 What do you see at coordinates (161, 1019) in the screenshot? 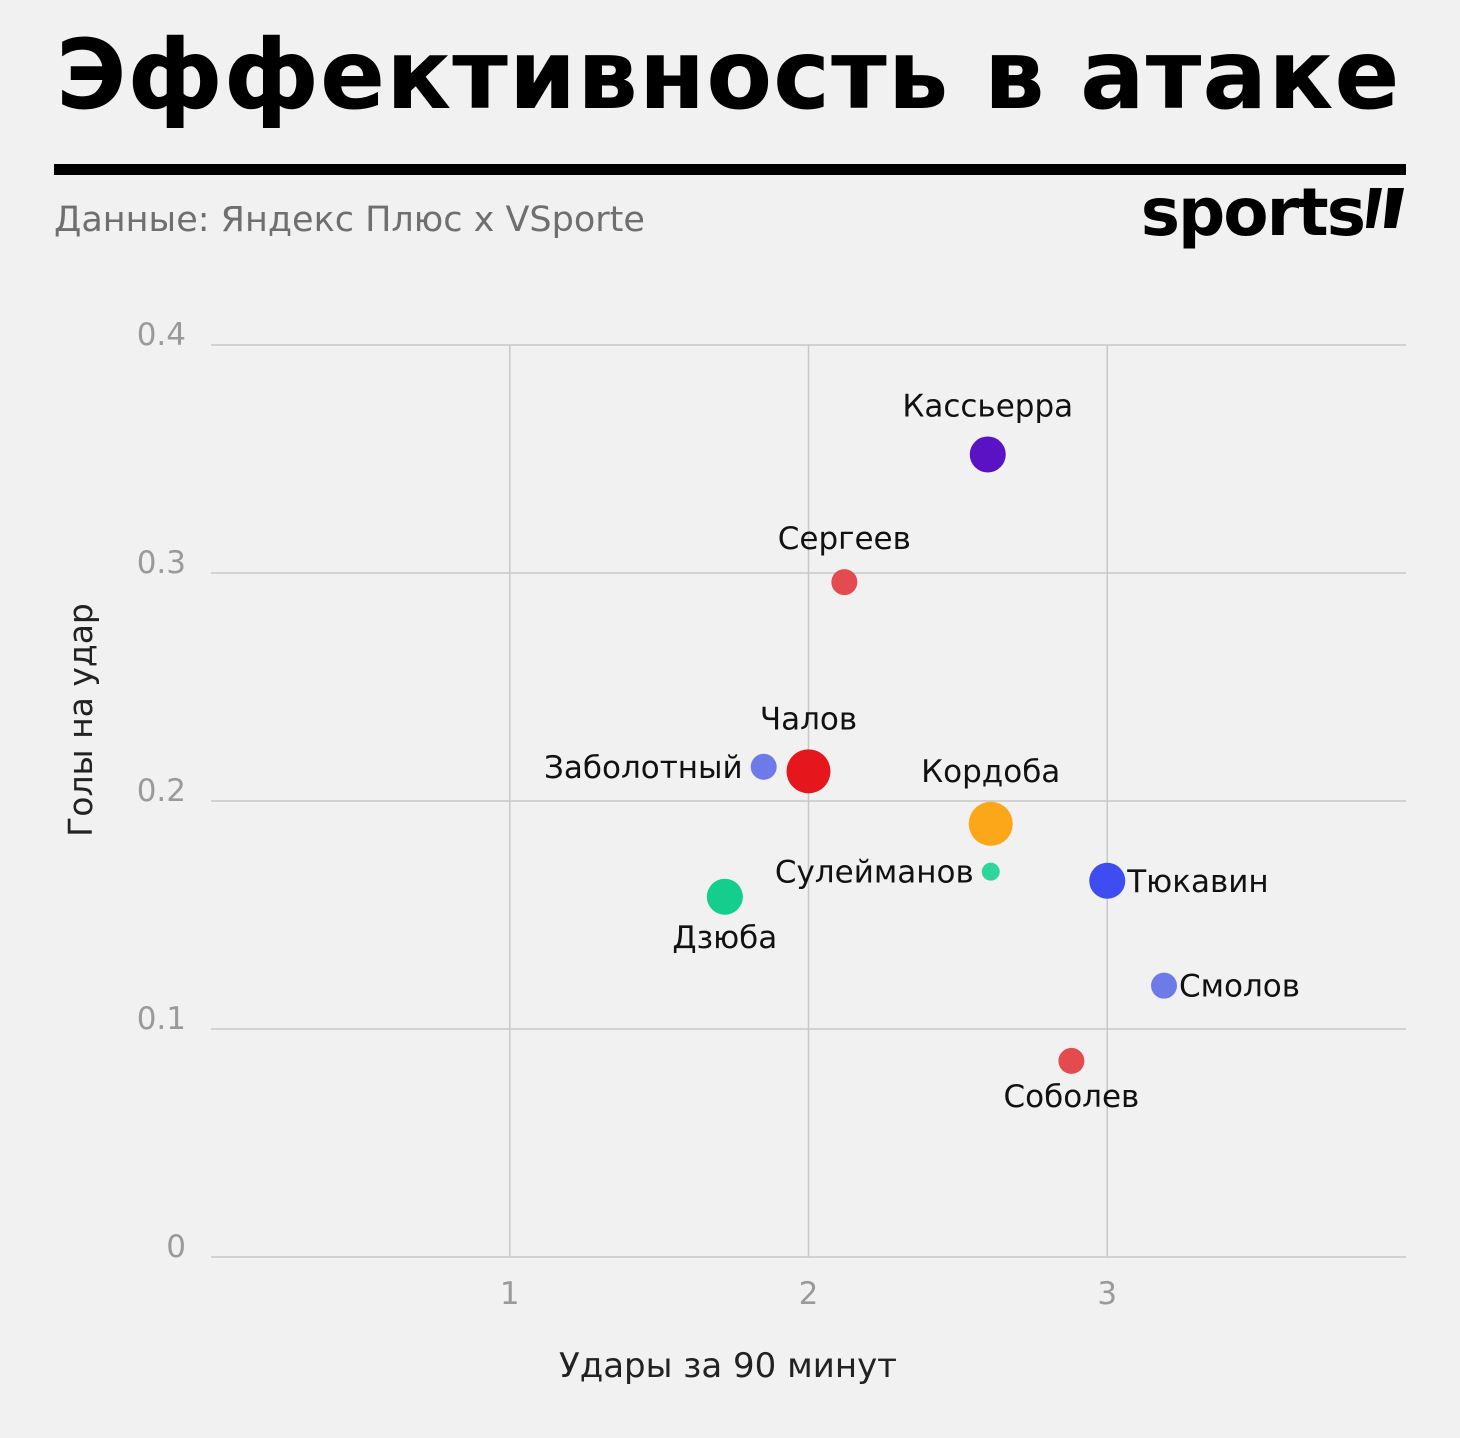
I see `y-tick-label: 0.1` at bounding box center [161, 1019].